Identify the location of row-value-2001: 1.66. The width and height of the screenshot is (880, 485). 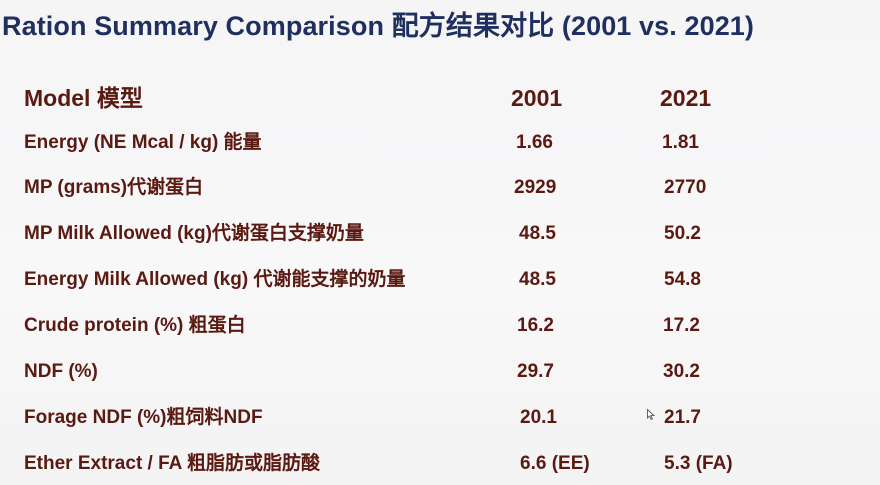
(534, 142).